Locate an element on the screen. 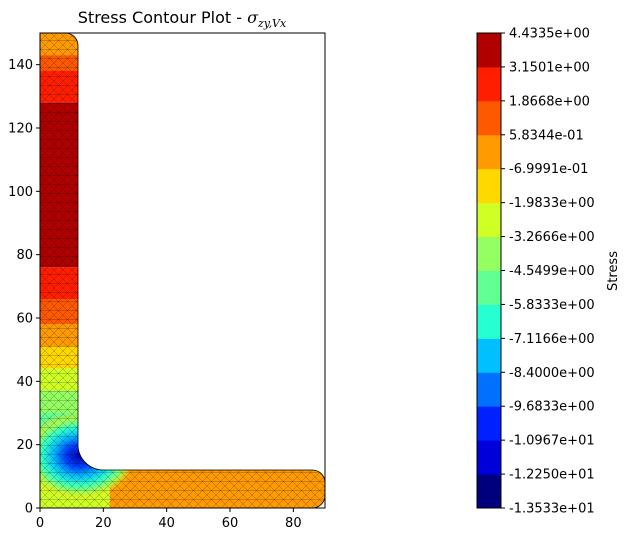  x-axis: 0 20 40 60 80 is located at coordinates (169, 519).